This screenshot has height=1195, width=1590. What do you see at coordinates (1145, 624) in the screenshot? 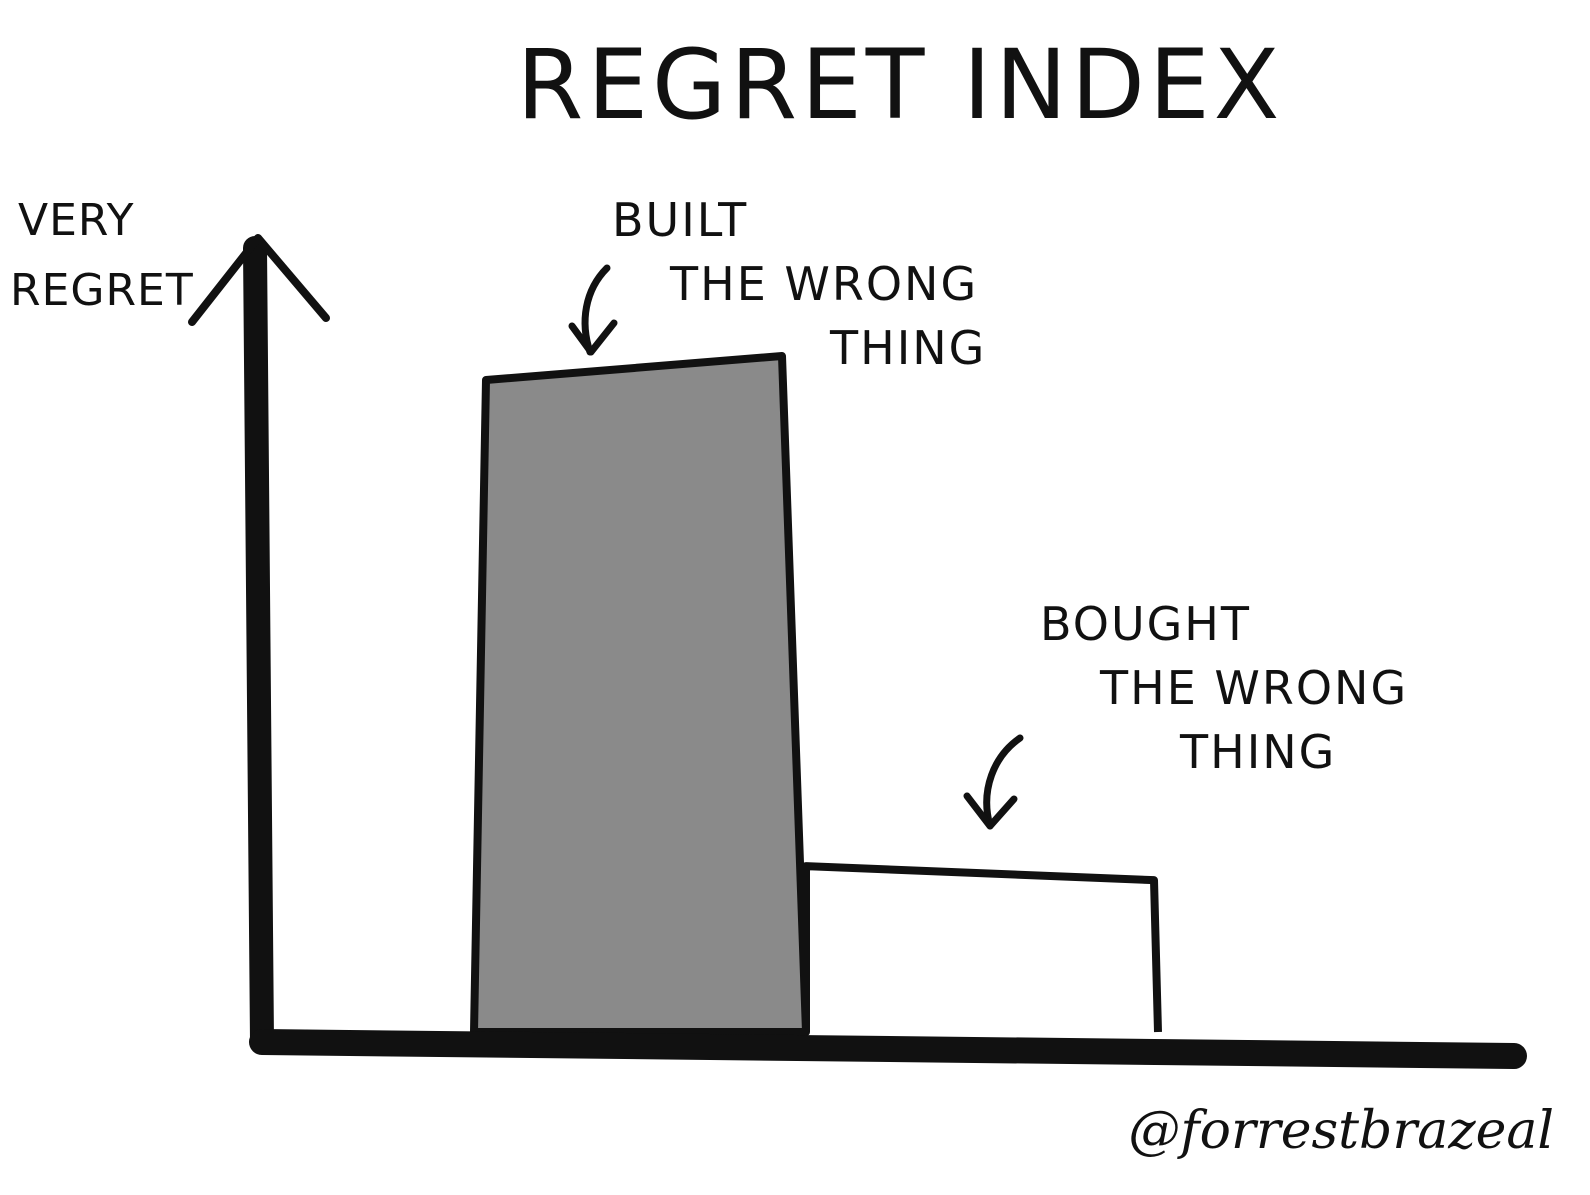
I see `bar-label-bought-line-1: BOUGHT` at bounding box center [1145, 624].